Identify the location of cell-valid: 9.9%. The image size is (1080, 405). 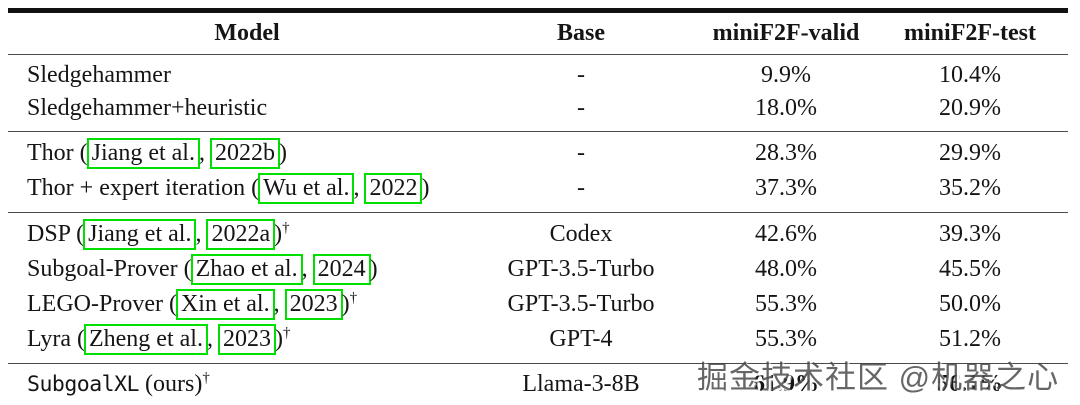
(786, 75).